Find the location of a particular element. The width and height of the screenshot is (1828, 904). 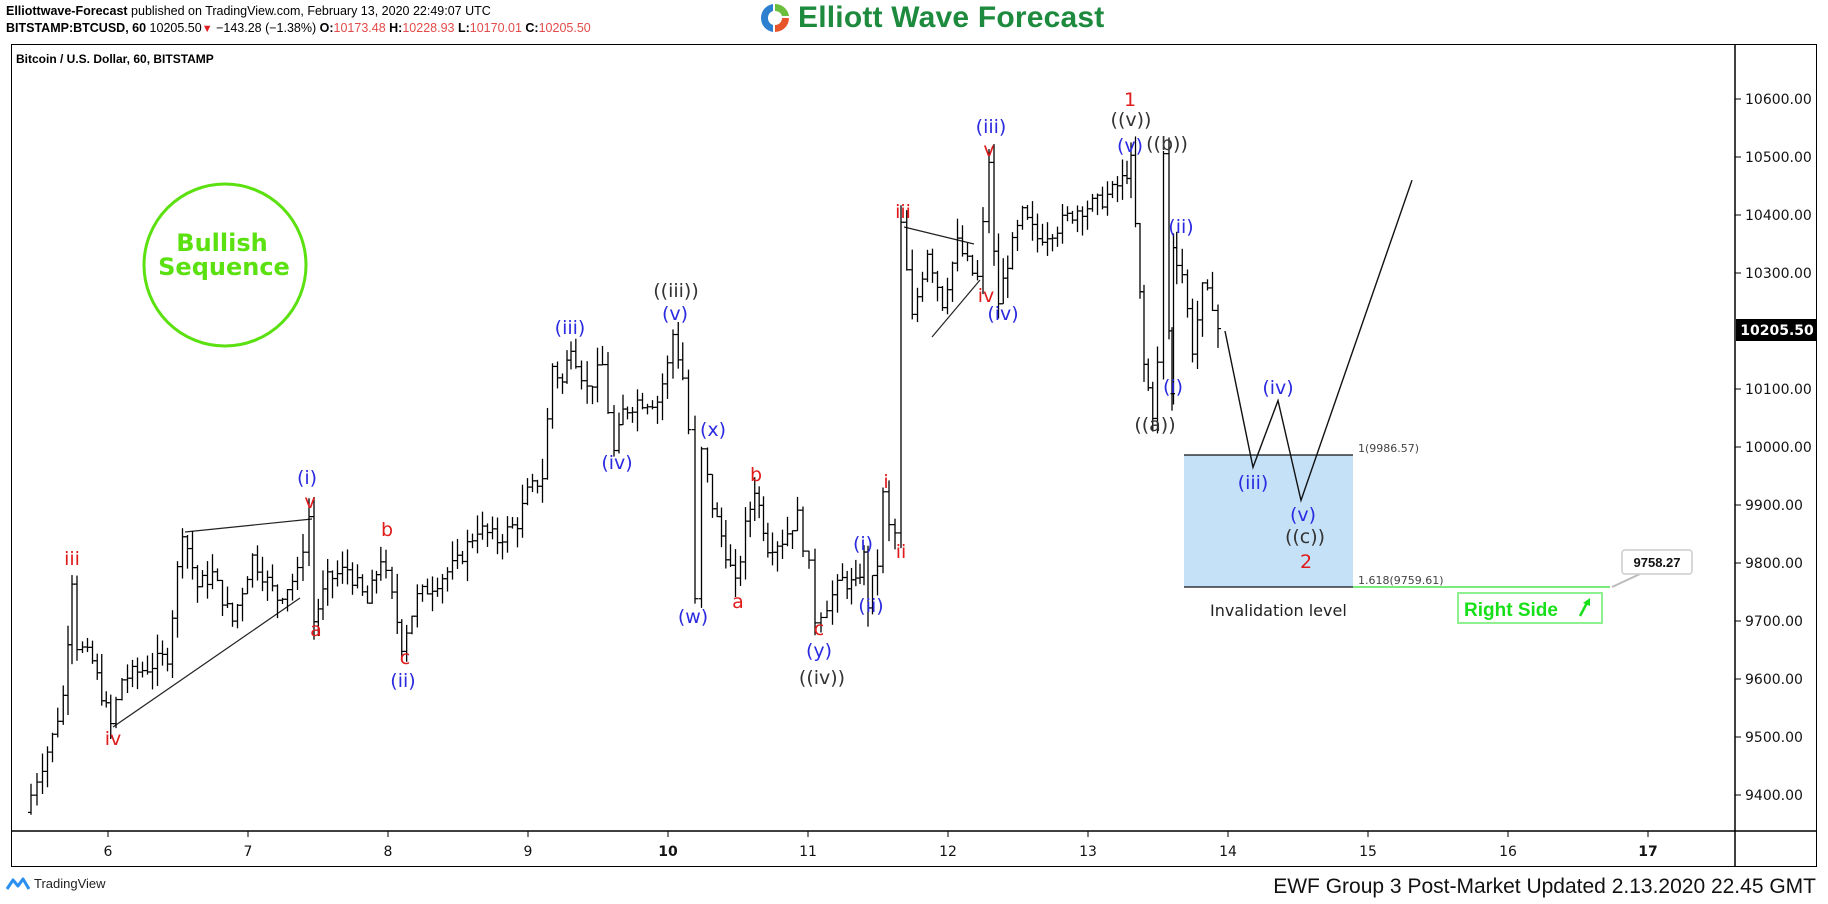

open-label: O: is located at coordinates (326, 28).